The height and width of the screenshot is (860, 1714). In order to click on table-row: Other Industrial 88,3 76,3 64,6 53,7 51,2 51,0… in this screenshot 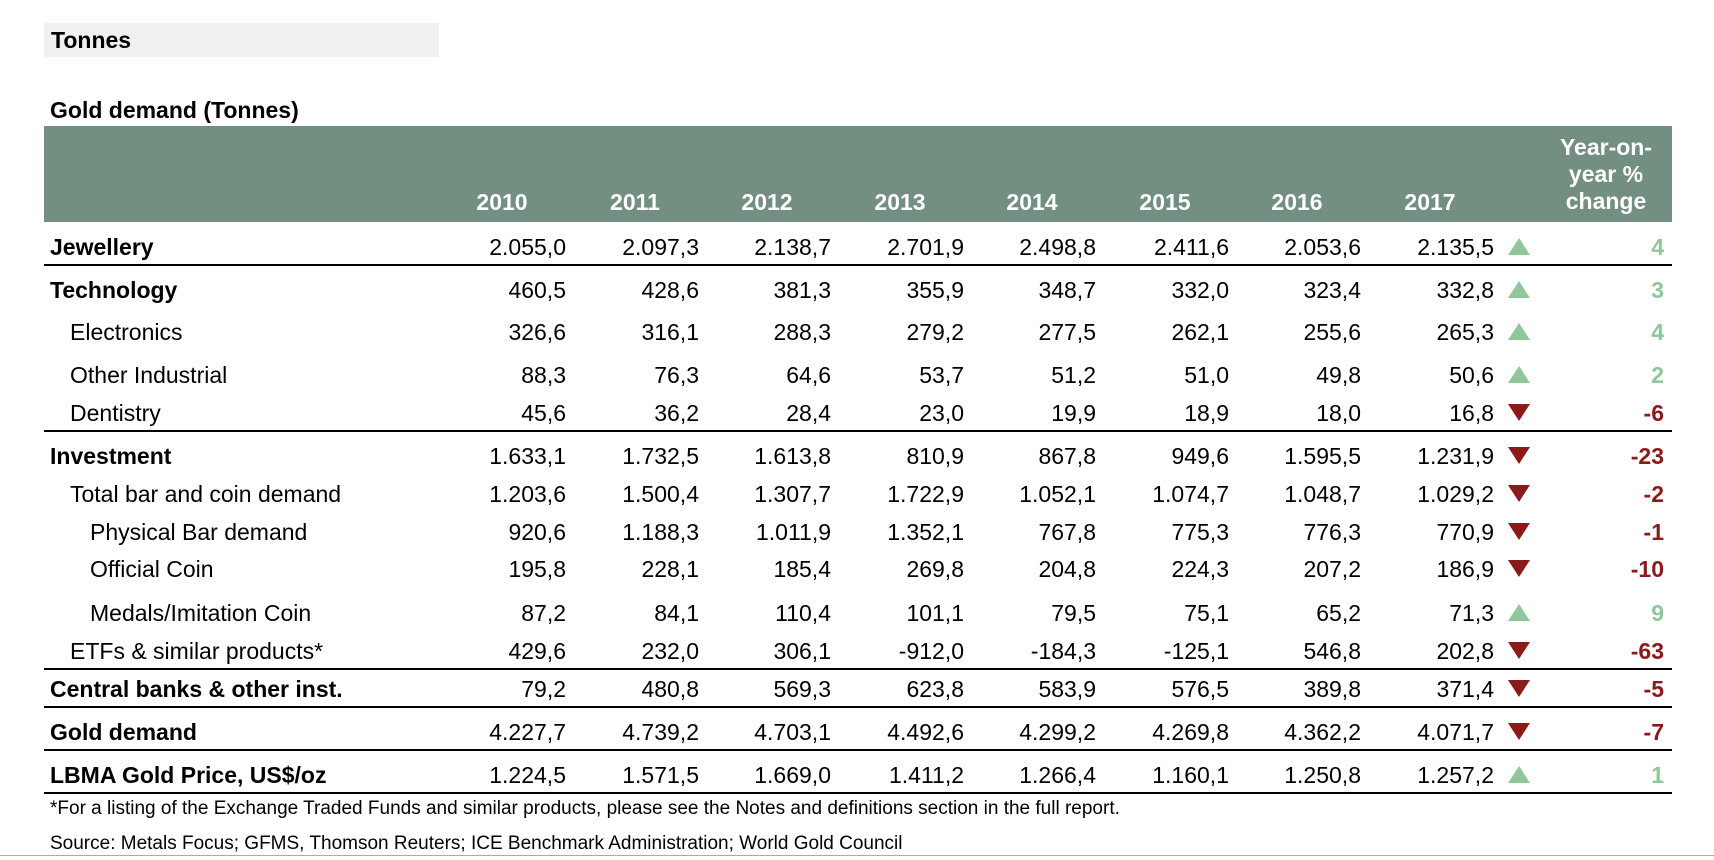, I will do `click(858, 375)`.